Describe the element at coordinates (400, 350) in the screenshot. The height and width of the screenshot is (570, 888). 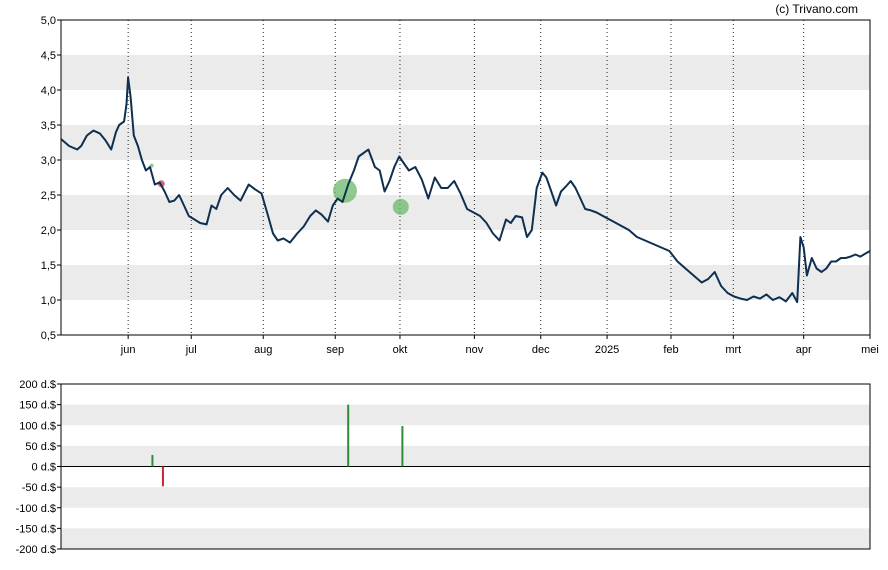
I see `x-tick-label: okt` at that location.